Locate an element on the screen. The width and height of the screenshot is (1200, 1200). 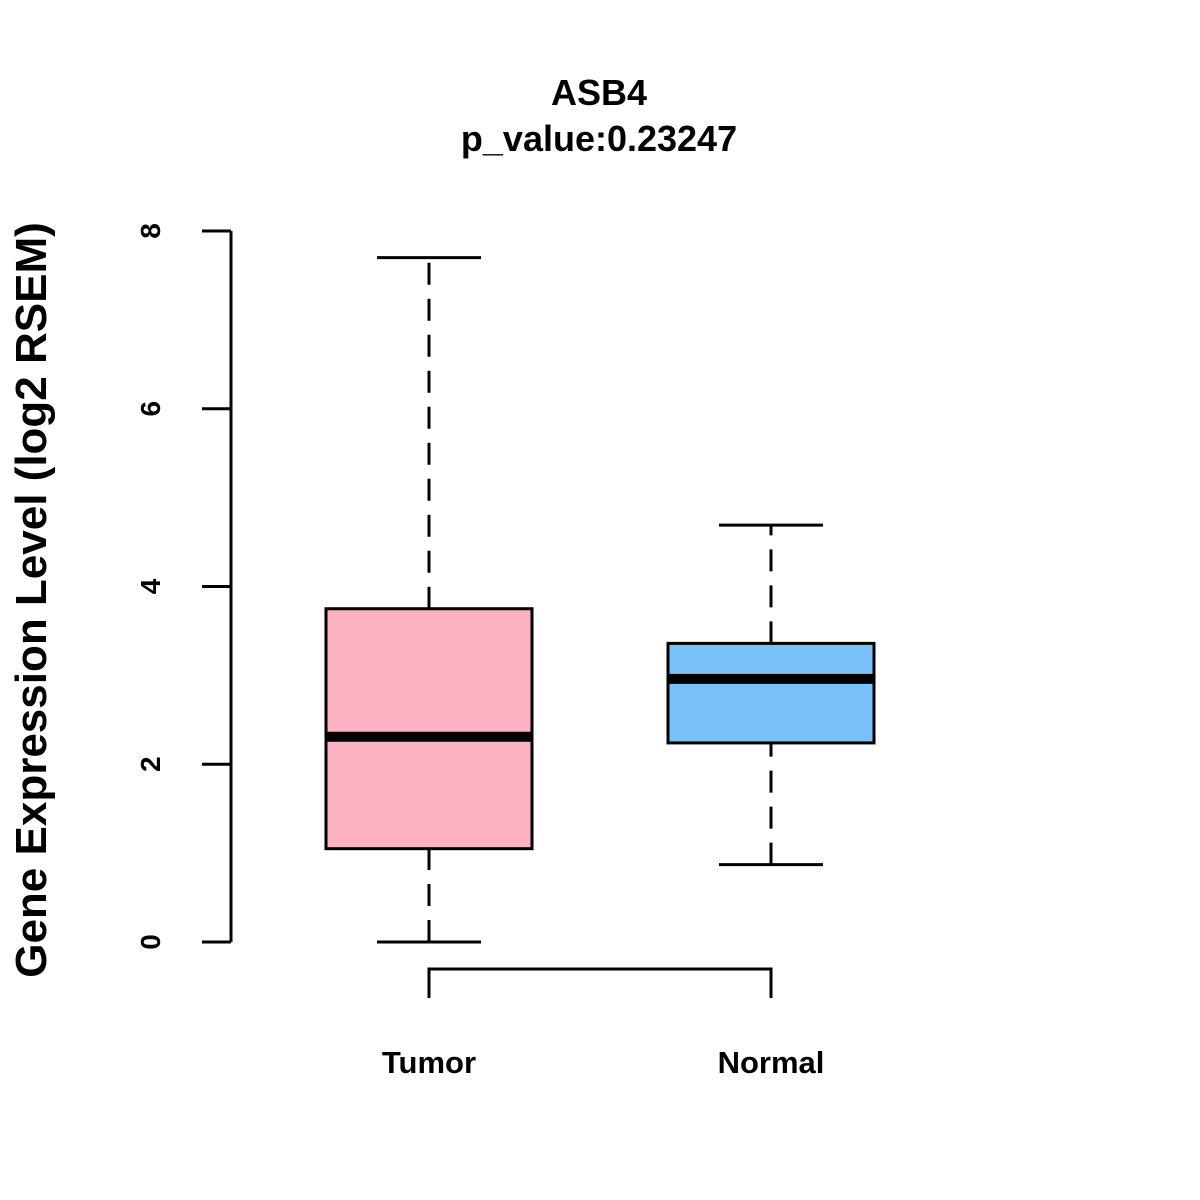
category-label-normal: Normal is located at coordinates (771, 1062).